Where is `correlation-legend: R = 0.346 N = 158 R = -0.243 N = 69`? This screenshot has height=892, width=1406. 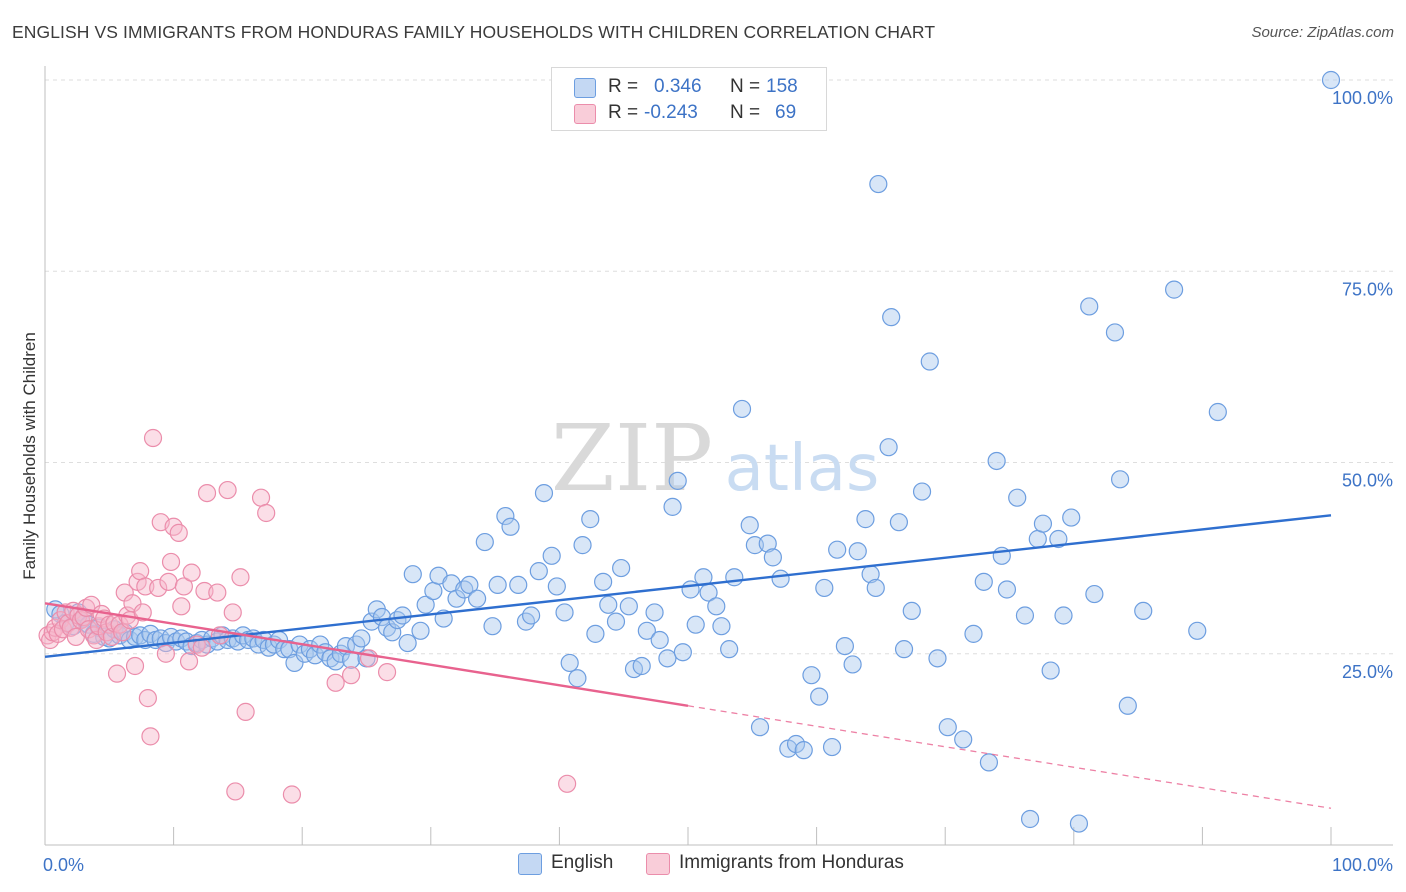
correlation-legend: R = 0.346 N = 158 R = -0.243 N = 69 is located at coordinates (689, 99).